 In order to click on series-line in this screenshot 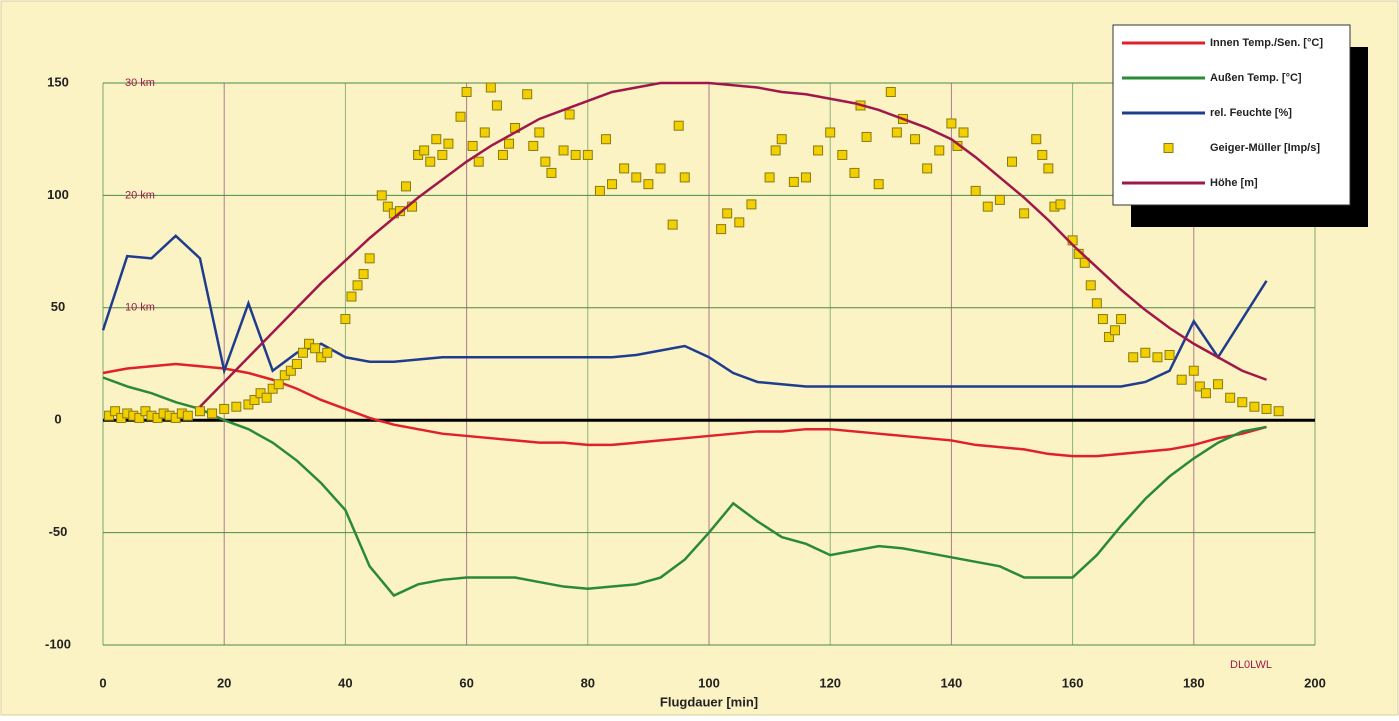, I will do `click(684, 410)`.